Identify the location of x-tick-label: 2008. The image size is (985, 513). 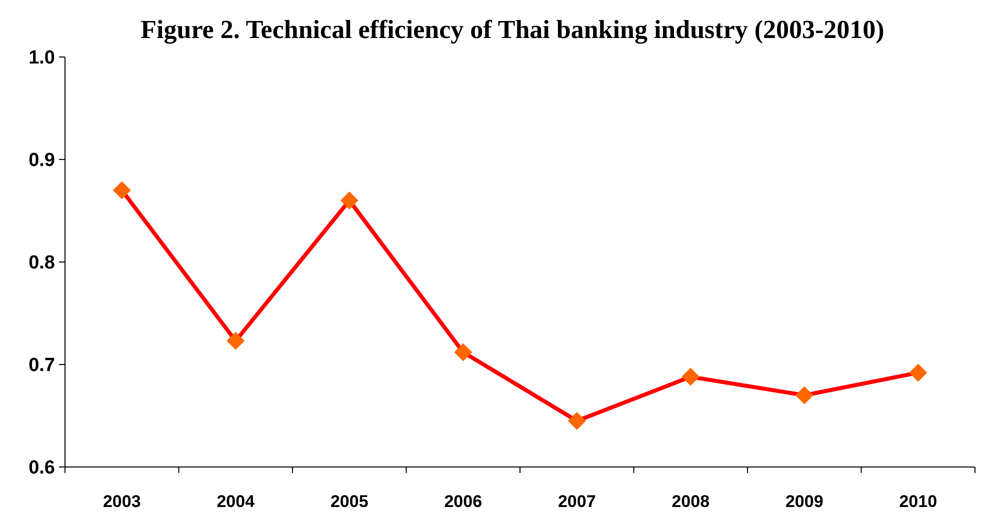
(691, 501).